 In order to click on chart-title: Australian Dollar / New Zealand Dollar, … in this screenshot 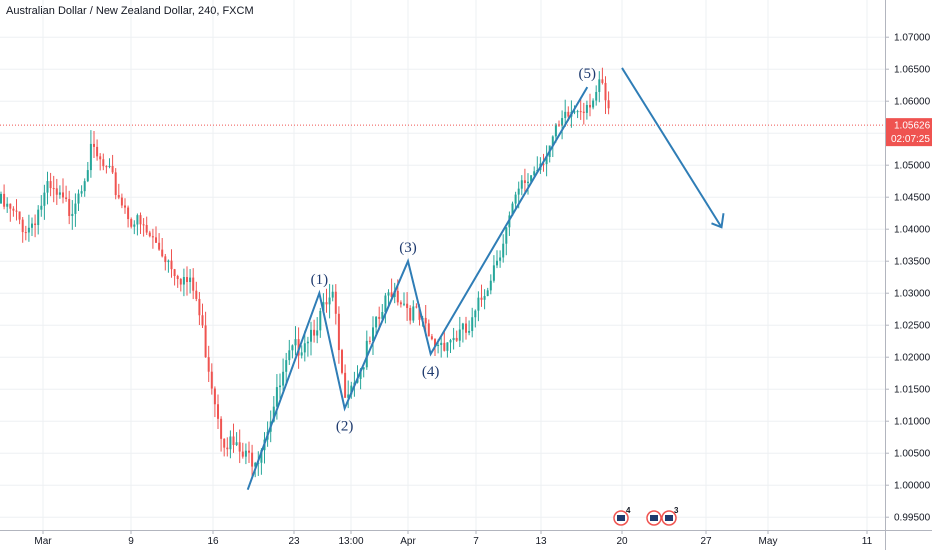, I will do `click(130, 11)`.